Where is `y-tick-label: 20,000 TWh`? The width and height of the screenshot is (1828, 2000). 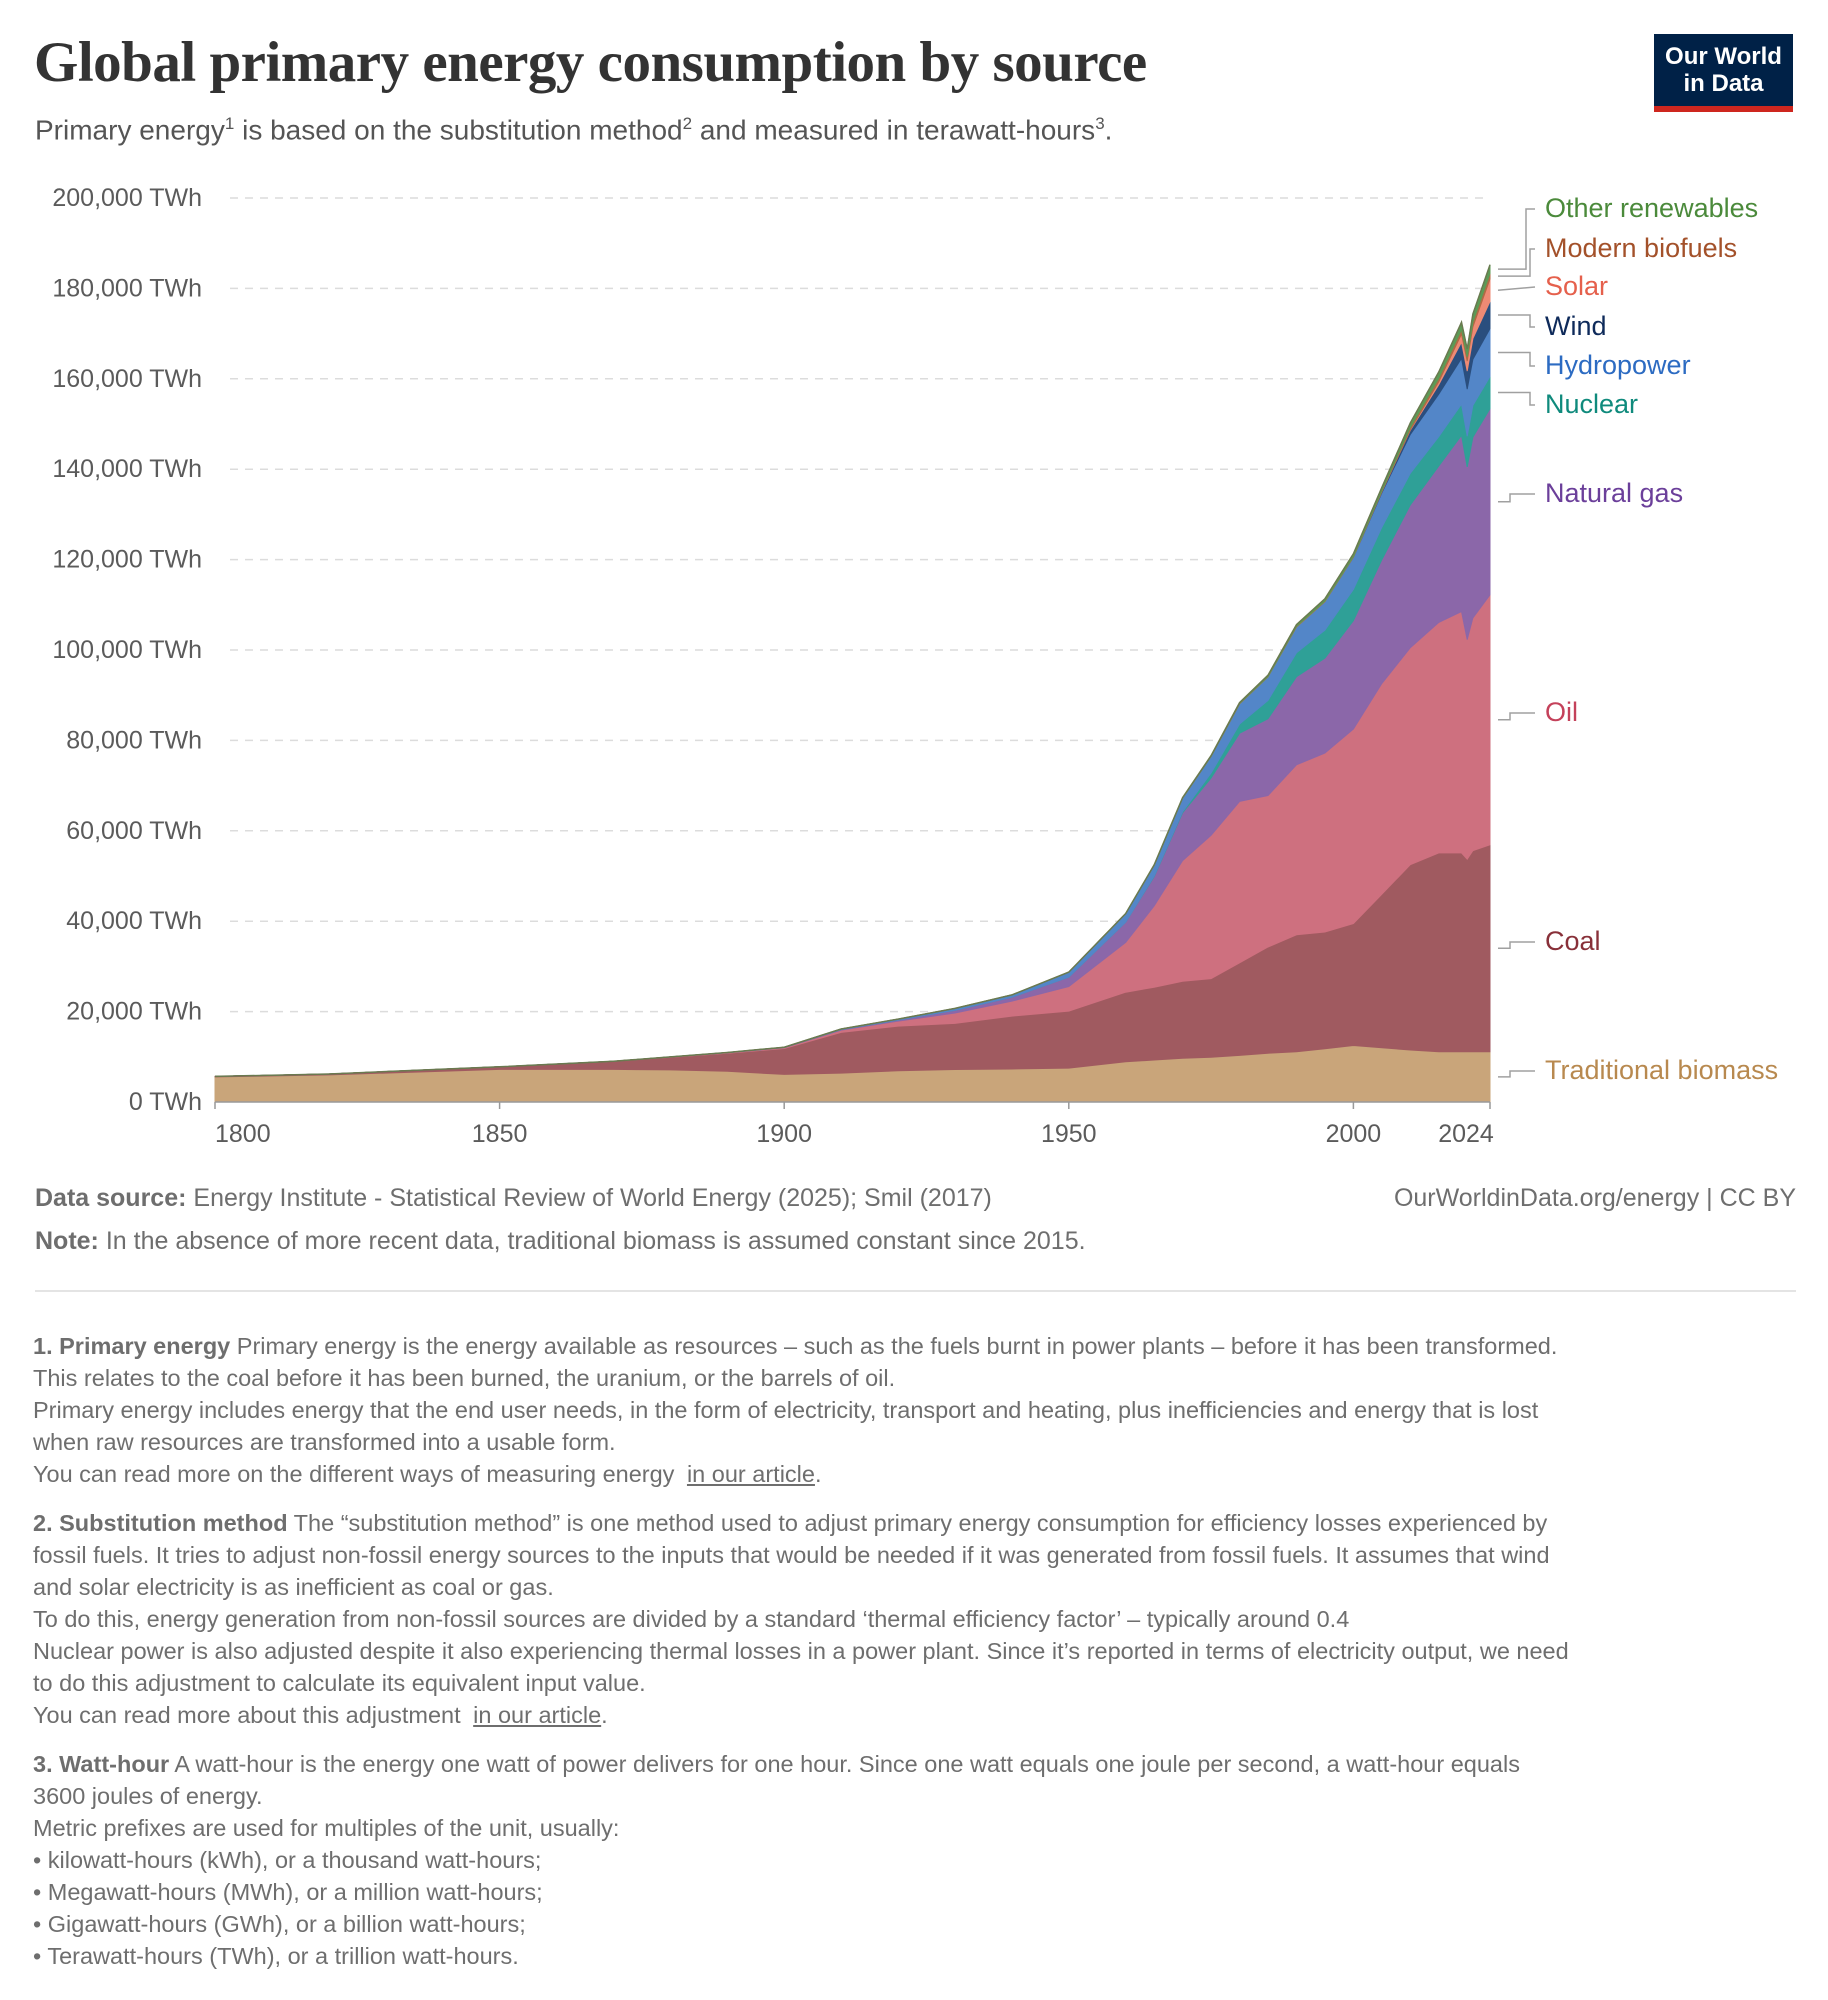
y-tick-label: 20,000 TWh is located at coordinates (134, 1012).